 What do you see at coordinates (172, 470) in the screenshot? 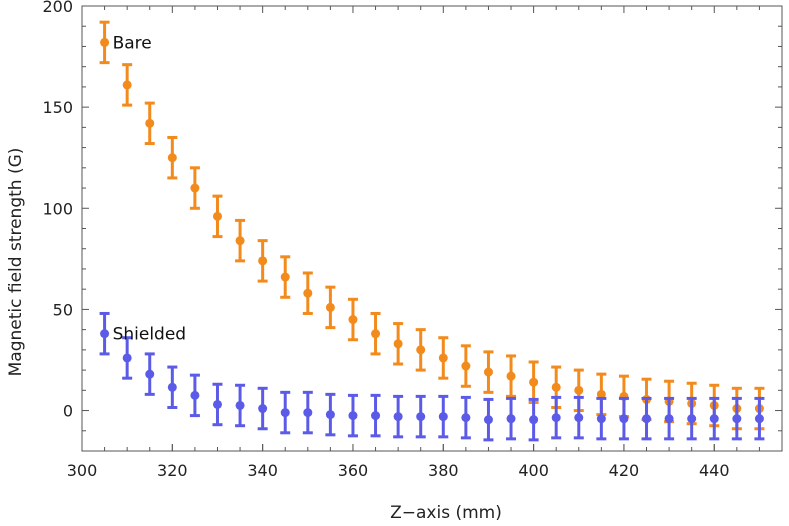
I see `x-tick-label: 320` at bounding box center [172, 470].